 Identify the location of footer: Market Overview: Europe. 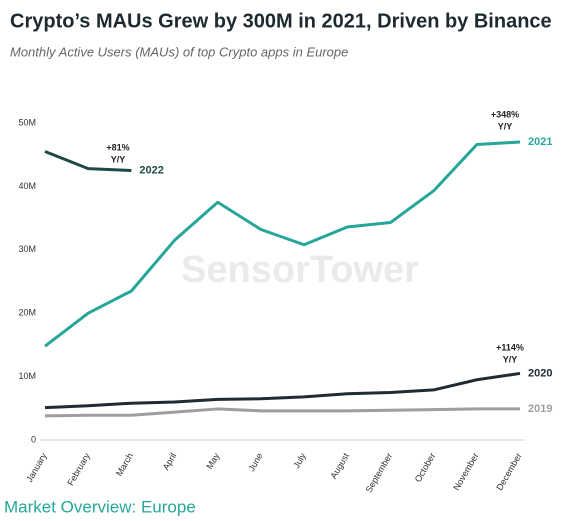
(100, 506).